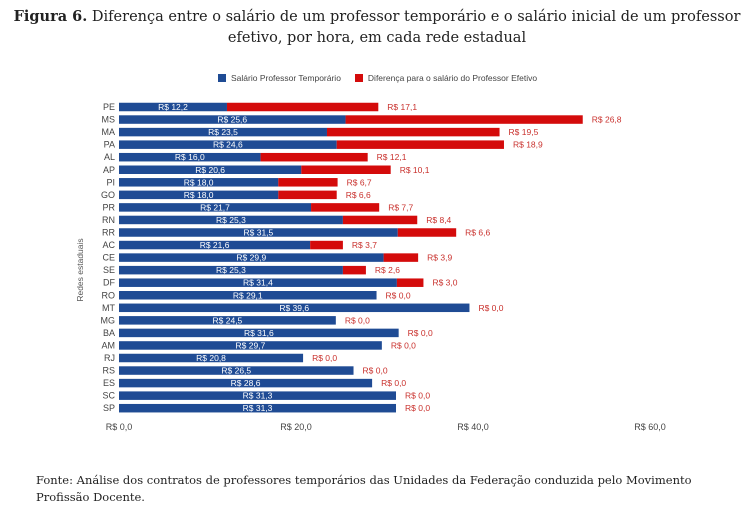 Image resolution: width=754 pixels, height=516 pixels. Describe the element at coordinates (387, 270) in the screenshot. I see `bar-label-diff: R$ 2,6` at that location.